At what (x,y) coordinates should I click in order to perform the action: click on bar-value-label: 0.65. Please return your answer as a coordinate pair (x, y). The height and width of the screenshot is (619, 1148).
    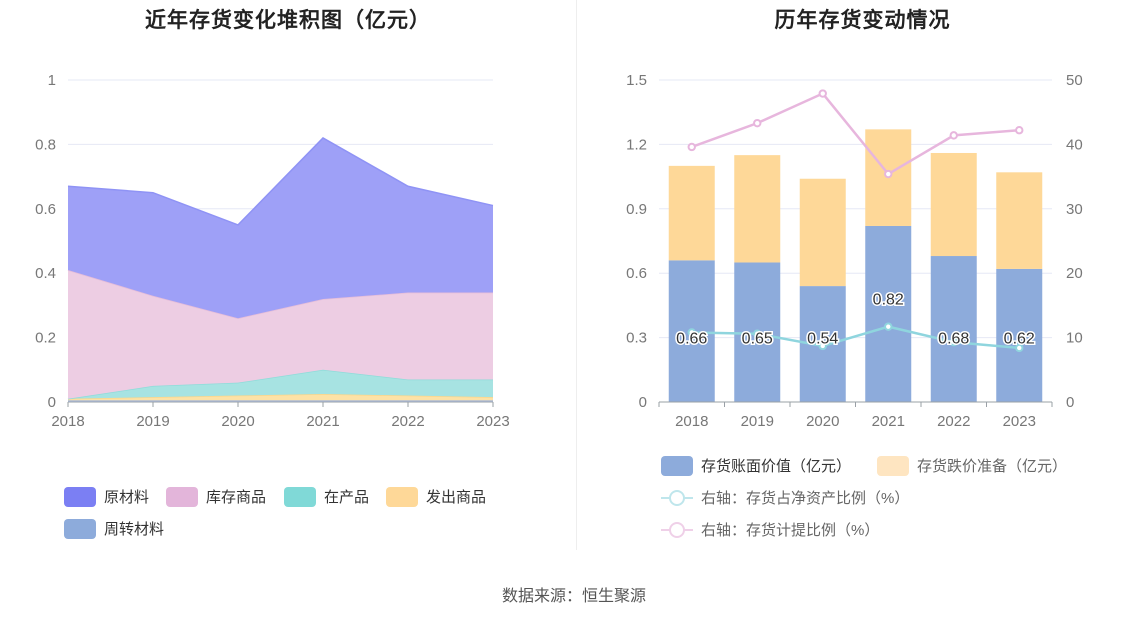
    Looking at the image, I should click on (757, 339).